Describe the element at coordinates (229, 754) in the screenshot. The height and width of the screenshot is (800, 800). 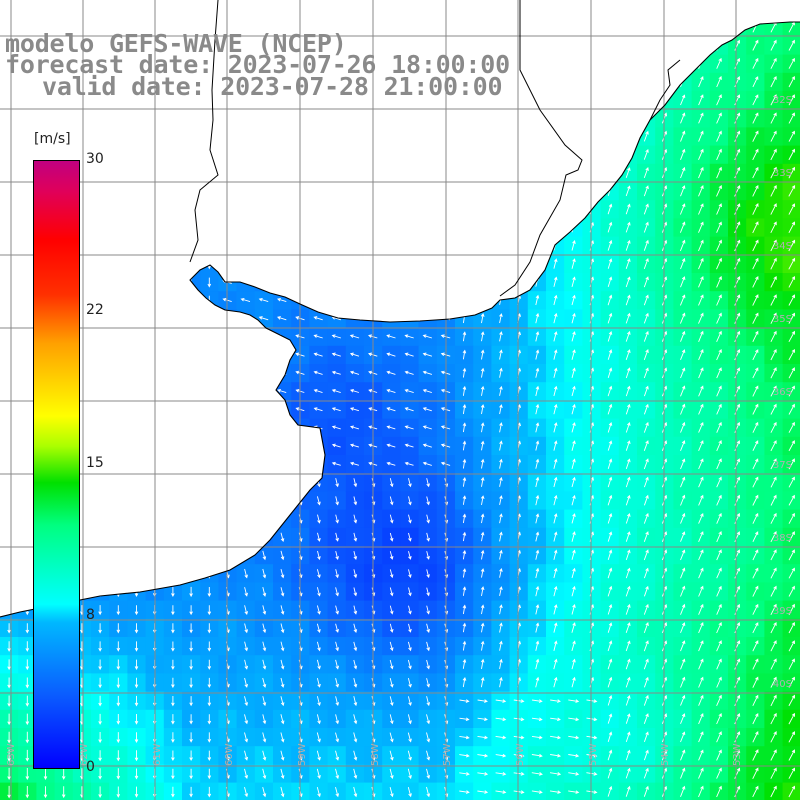
I see `longitude-label: 60W` at that location.